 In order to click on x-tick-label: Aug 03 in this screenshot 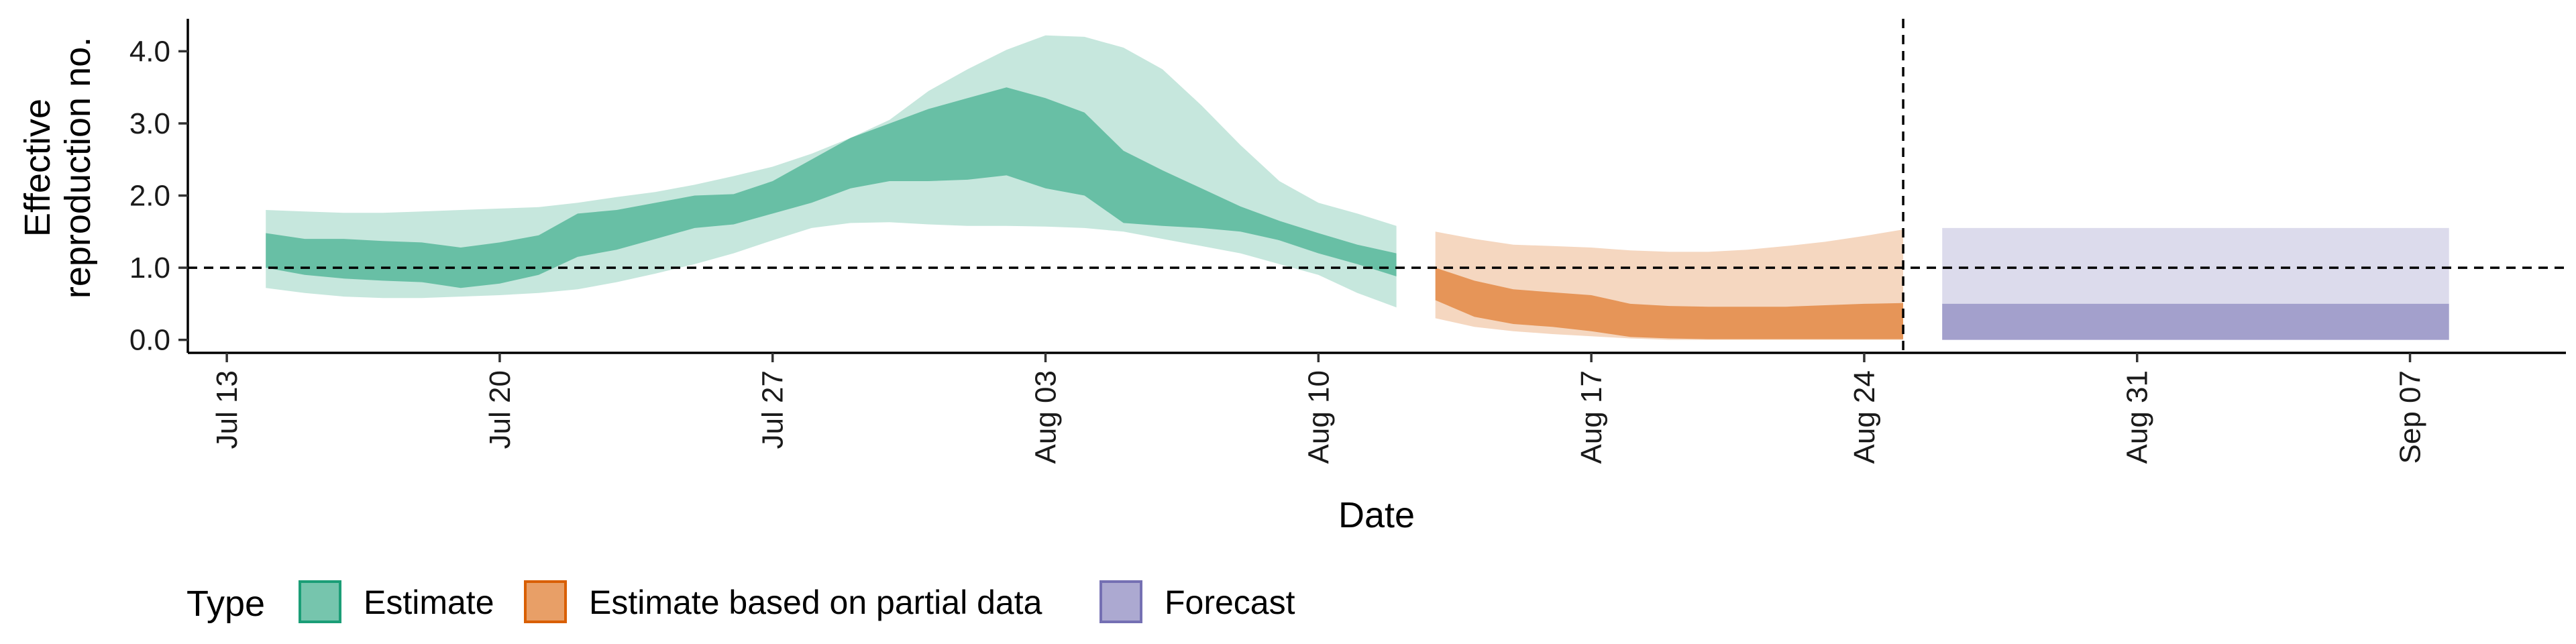, I will do `click(1046, 417)`.